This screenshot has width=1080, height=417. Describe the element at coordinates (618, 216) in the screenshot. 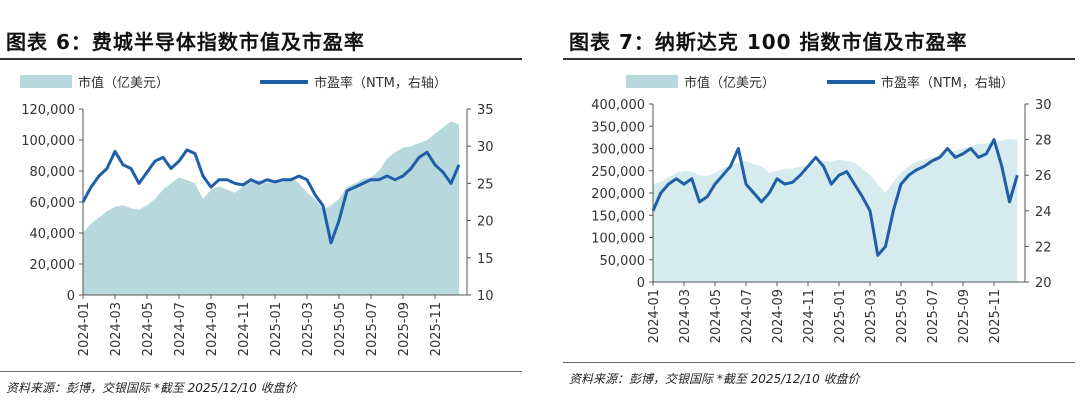

I see `y-left-tick-label: 150,000` at that location.